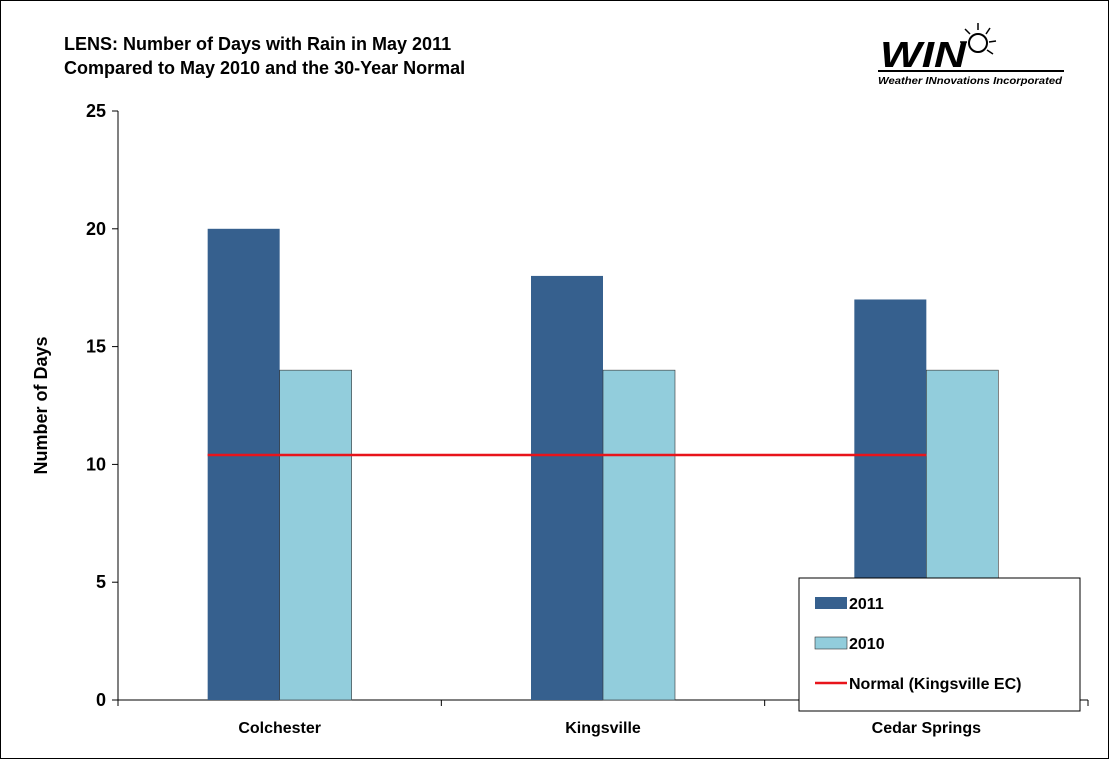  What do you see at coordinates (101, 700) in the screenshot?
I see `y-tick-label: 0` at bounding box center [101, 700].